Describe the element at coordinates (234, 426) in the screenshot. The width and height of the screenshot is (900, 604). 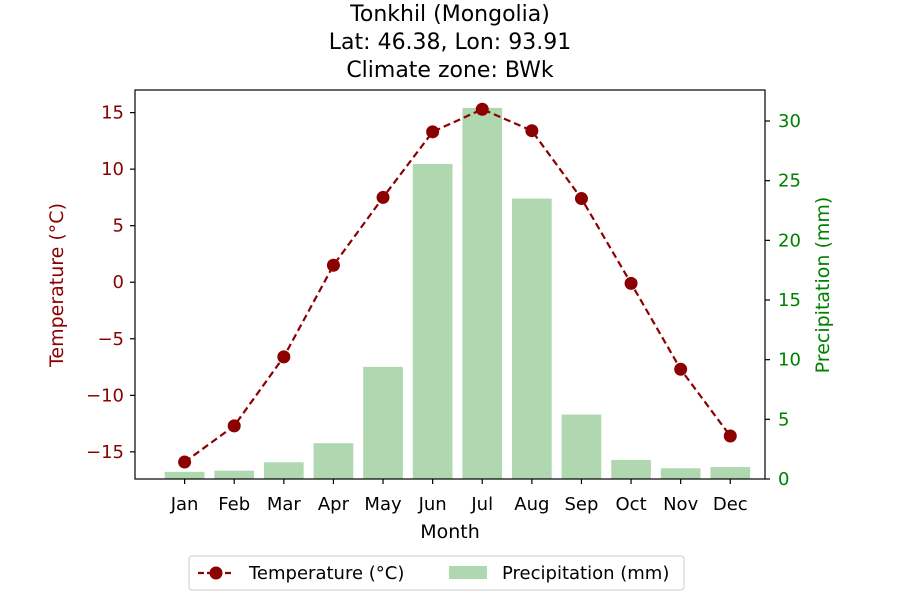
I see `temperature-point-feb` at that location.